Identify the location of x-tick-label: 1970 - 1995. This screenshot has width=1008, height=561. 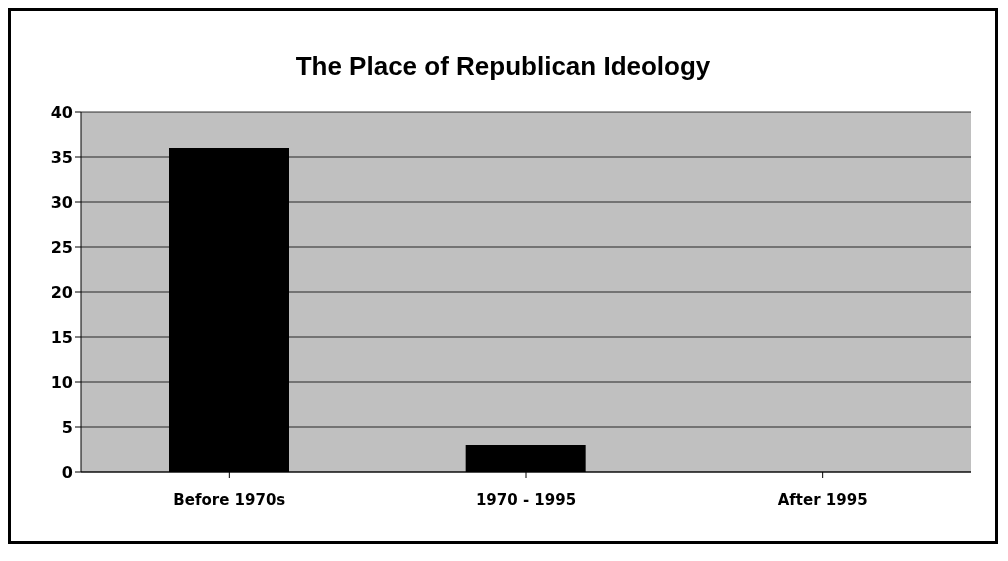
(526, 499).